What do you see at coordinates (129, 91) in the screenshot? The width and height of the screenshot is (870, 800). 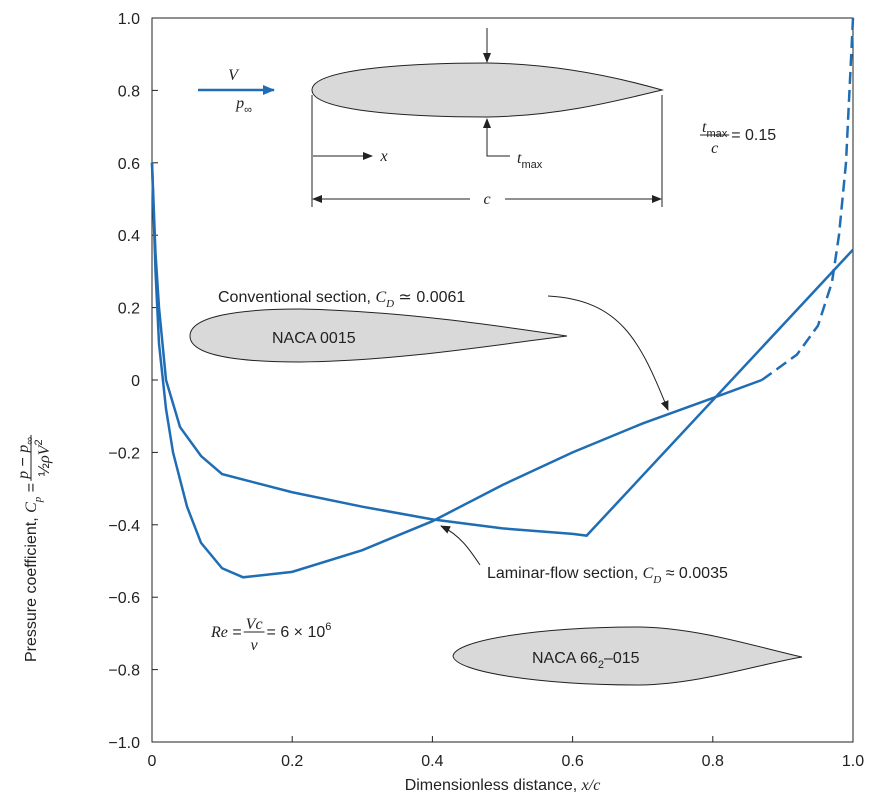 I see `y-tick-label: 0.8` at bounding box center [129, 91].